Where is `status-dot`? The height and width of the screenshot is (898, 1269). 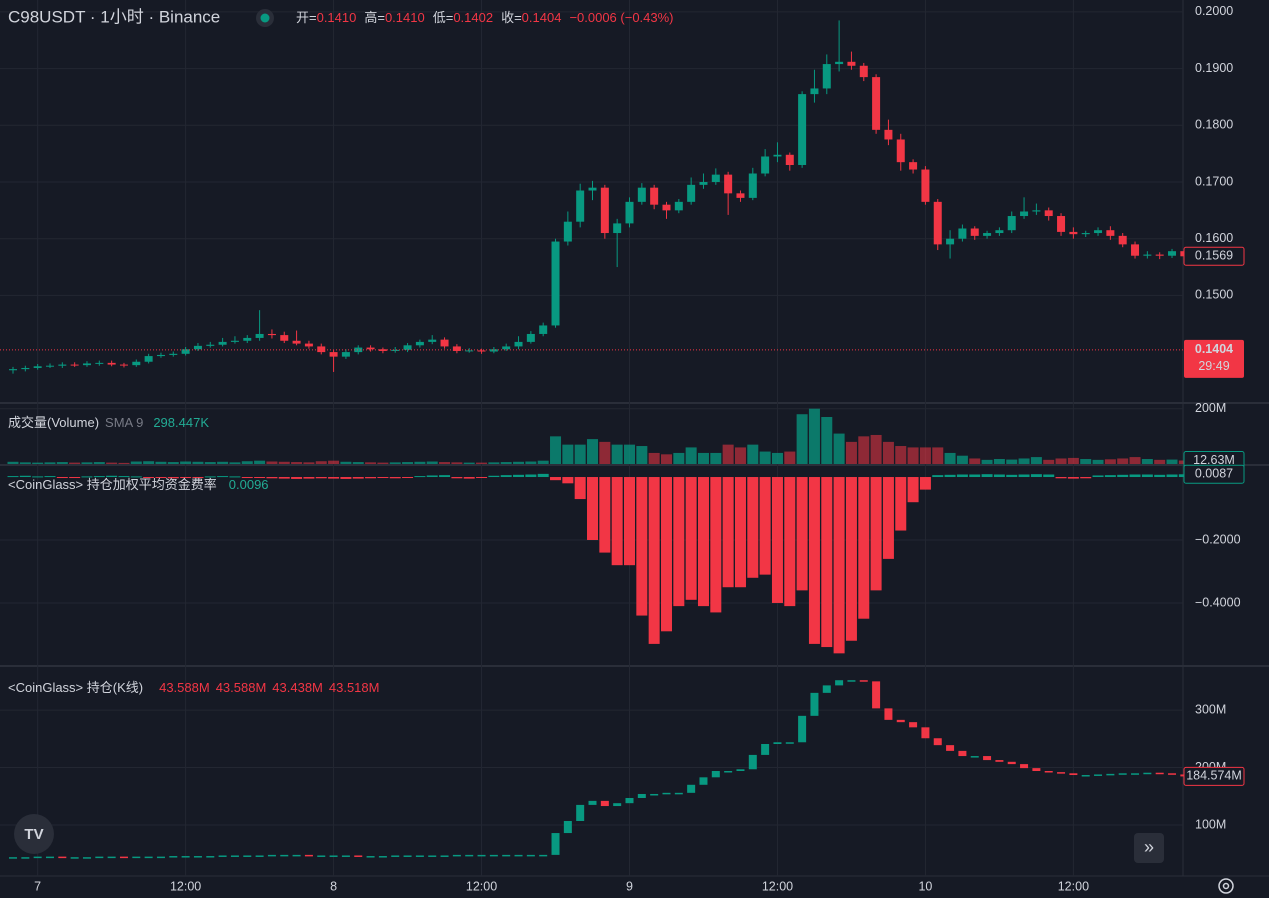
status-dot is located at coordinates (265, 18).